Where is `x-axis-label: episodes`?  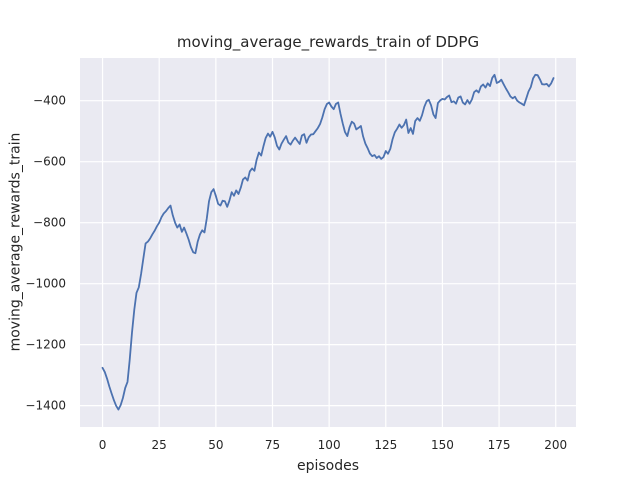
x-axis-label: episodes is located at coordinates (328, 466).